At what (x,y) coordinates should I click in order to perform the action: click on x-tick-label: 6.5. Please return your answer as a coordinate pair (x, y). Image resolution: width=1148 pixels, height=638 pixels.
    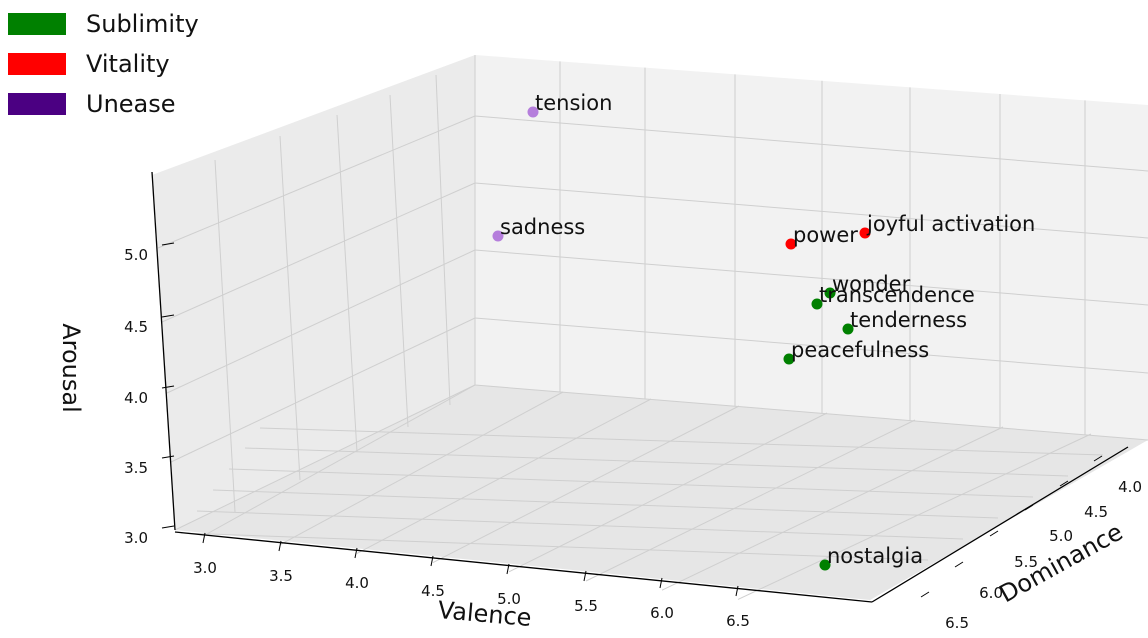
    Looking at the image, I should click on (738, 621).